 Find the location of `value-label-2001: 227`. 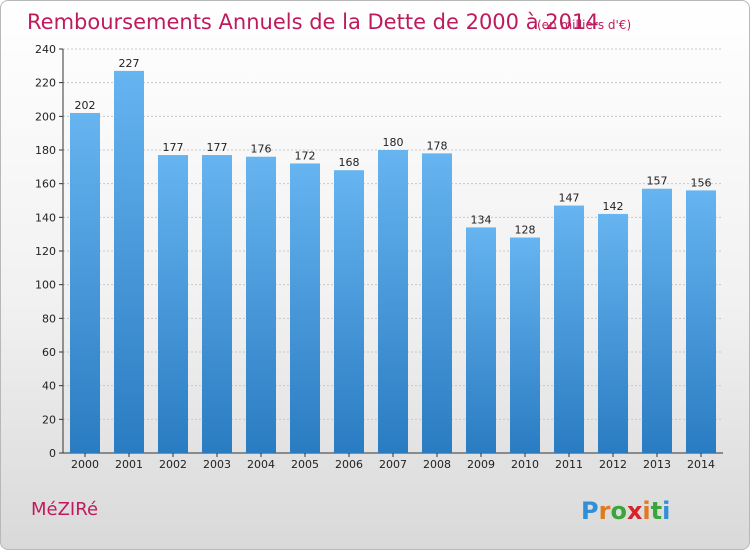

value-label-2001: 227 is located at coordinates (129, 63).